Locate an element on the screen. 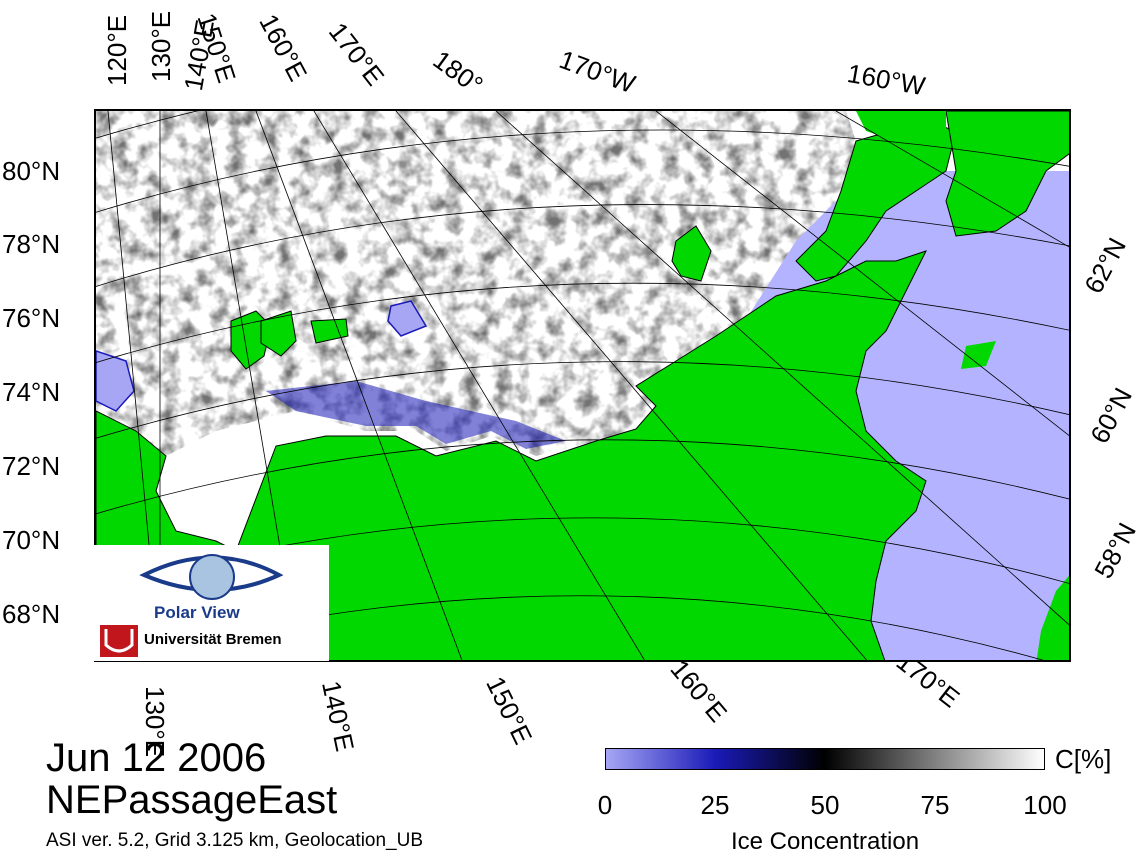 Image resolution: width=1138 pixels, height=856 pixels. eye-logo-icon is located at coordinates (192, 605).